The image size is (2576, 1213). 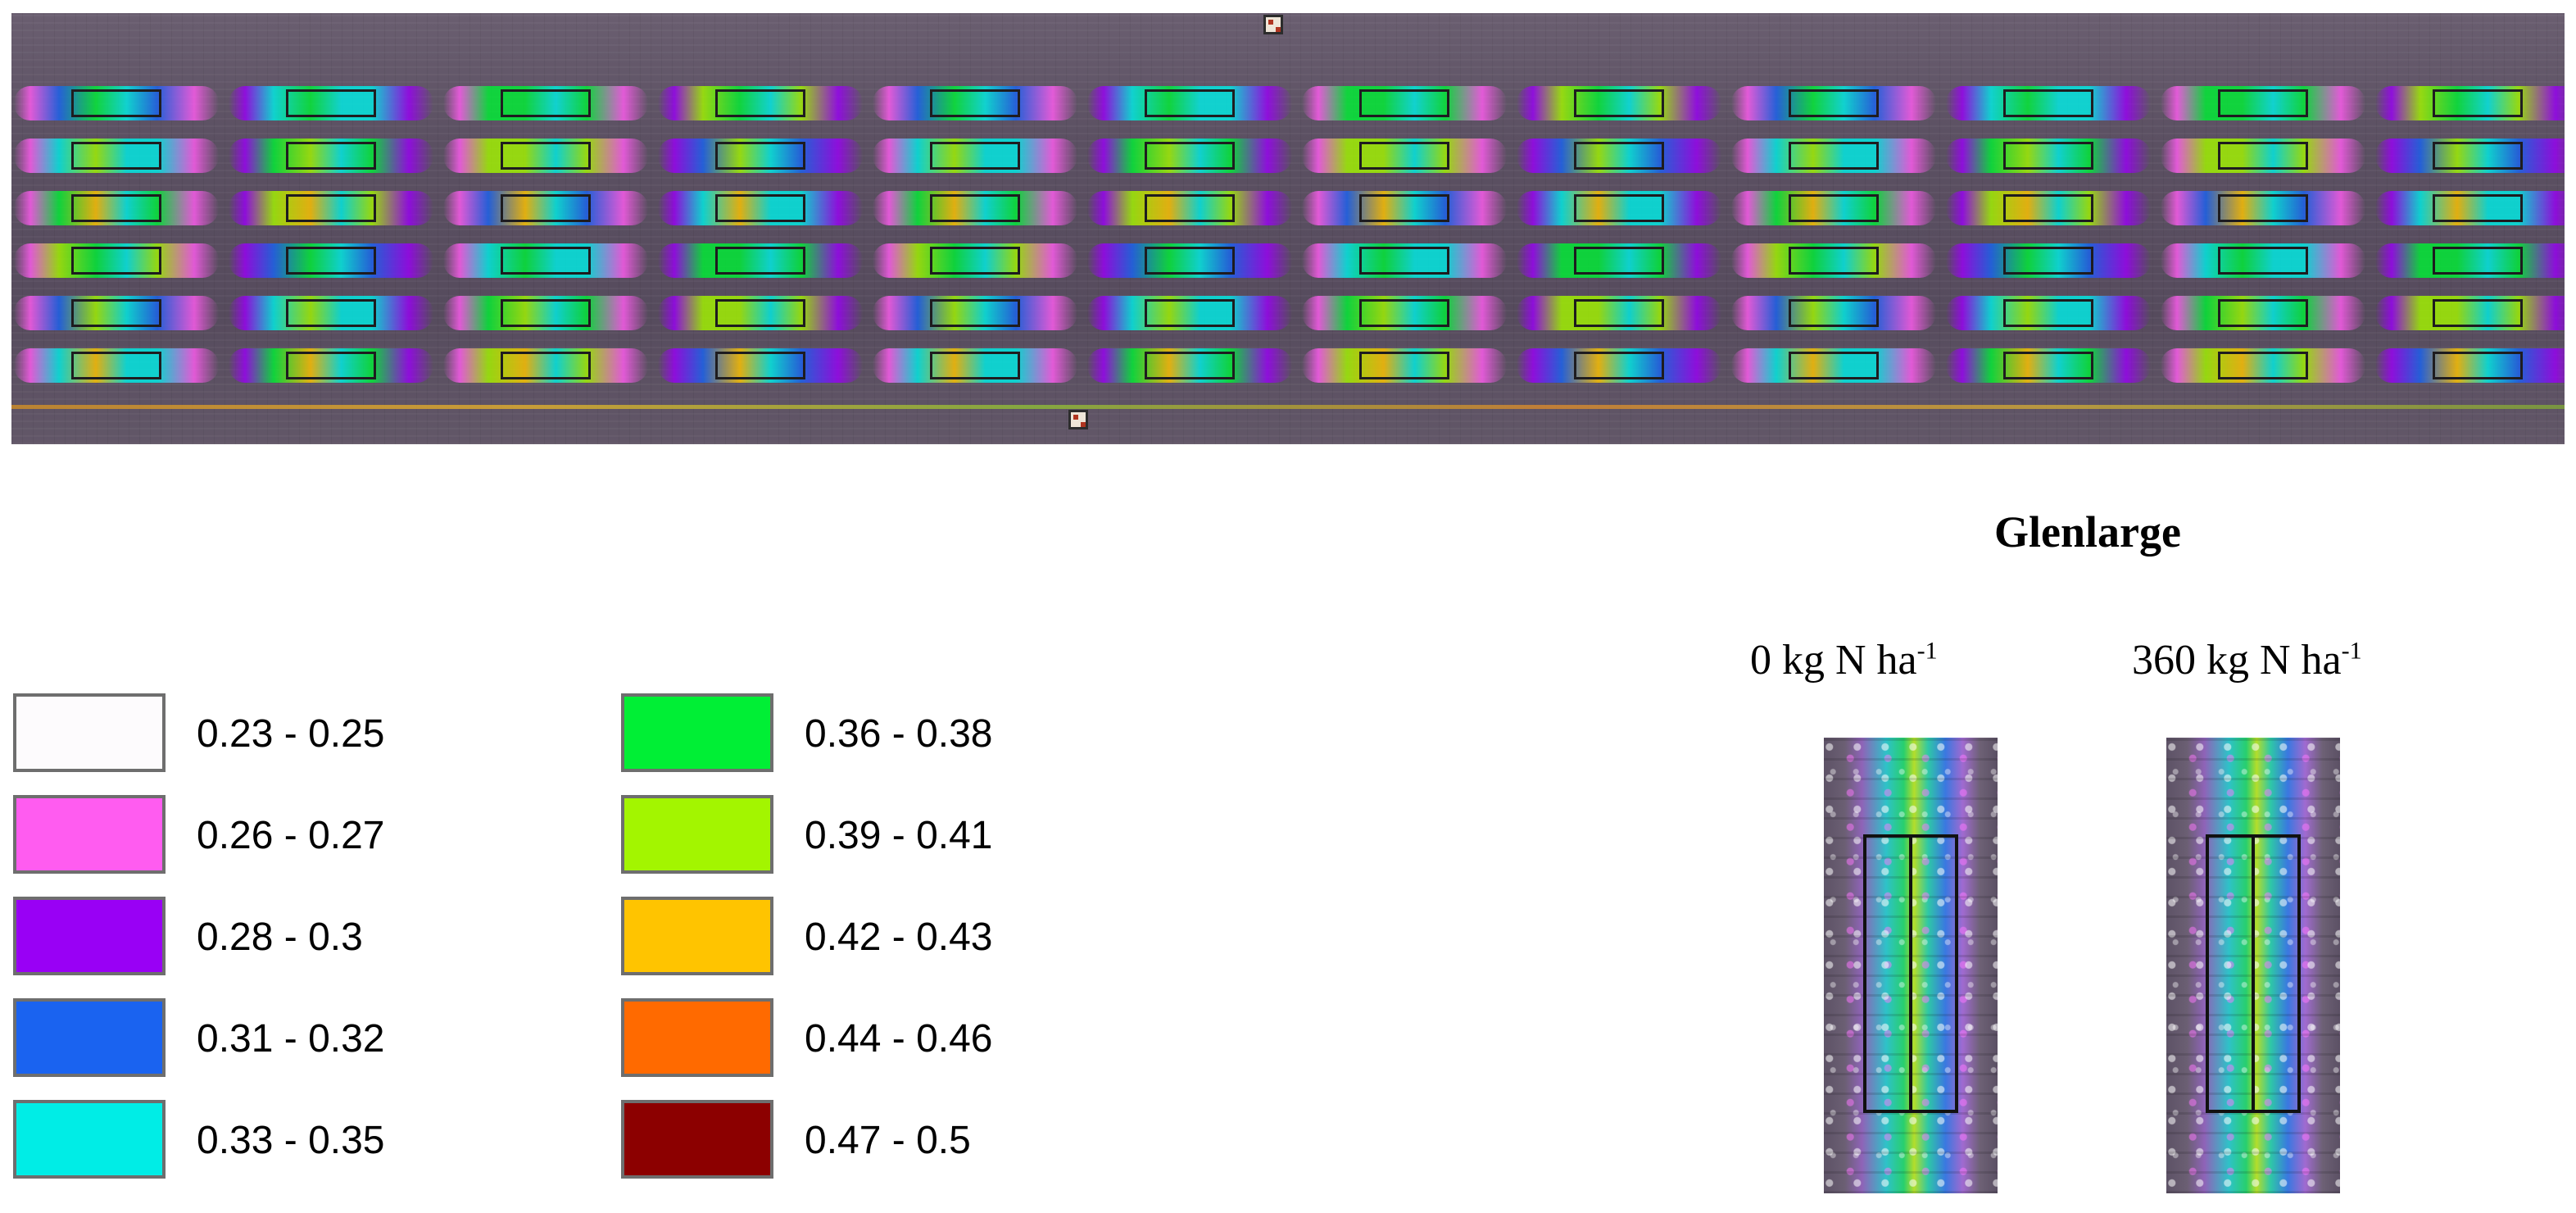 What do you see at coordinates (2237, 660) in the screenshot?
I see `treatment-label-text: 360 kg N ha` at bounding box center [2237, 660].